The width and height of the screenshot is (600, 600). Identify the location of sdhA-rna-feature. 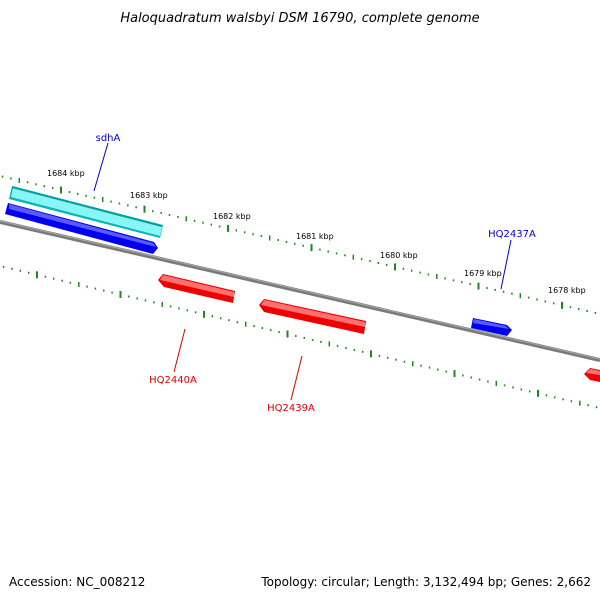
(86, 212).